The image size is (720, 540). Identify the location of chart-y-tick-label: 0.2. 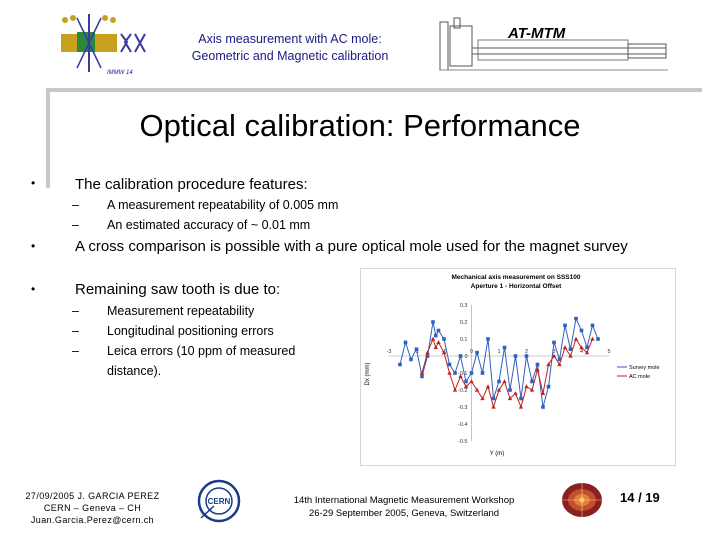
(464, 323).